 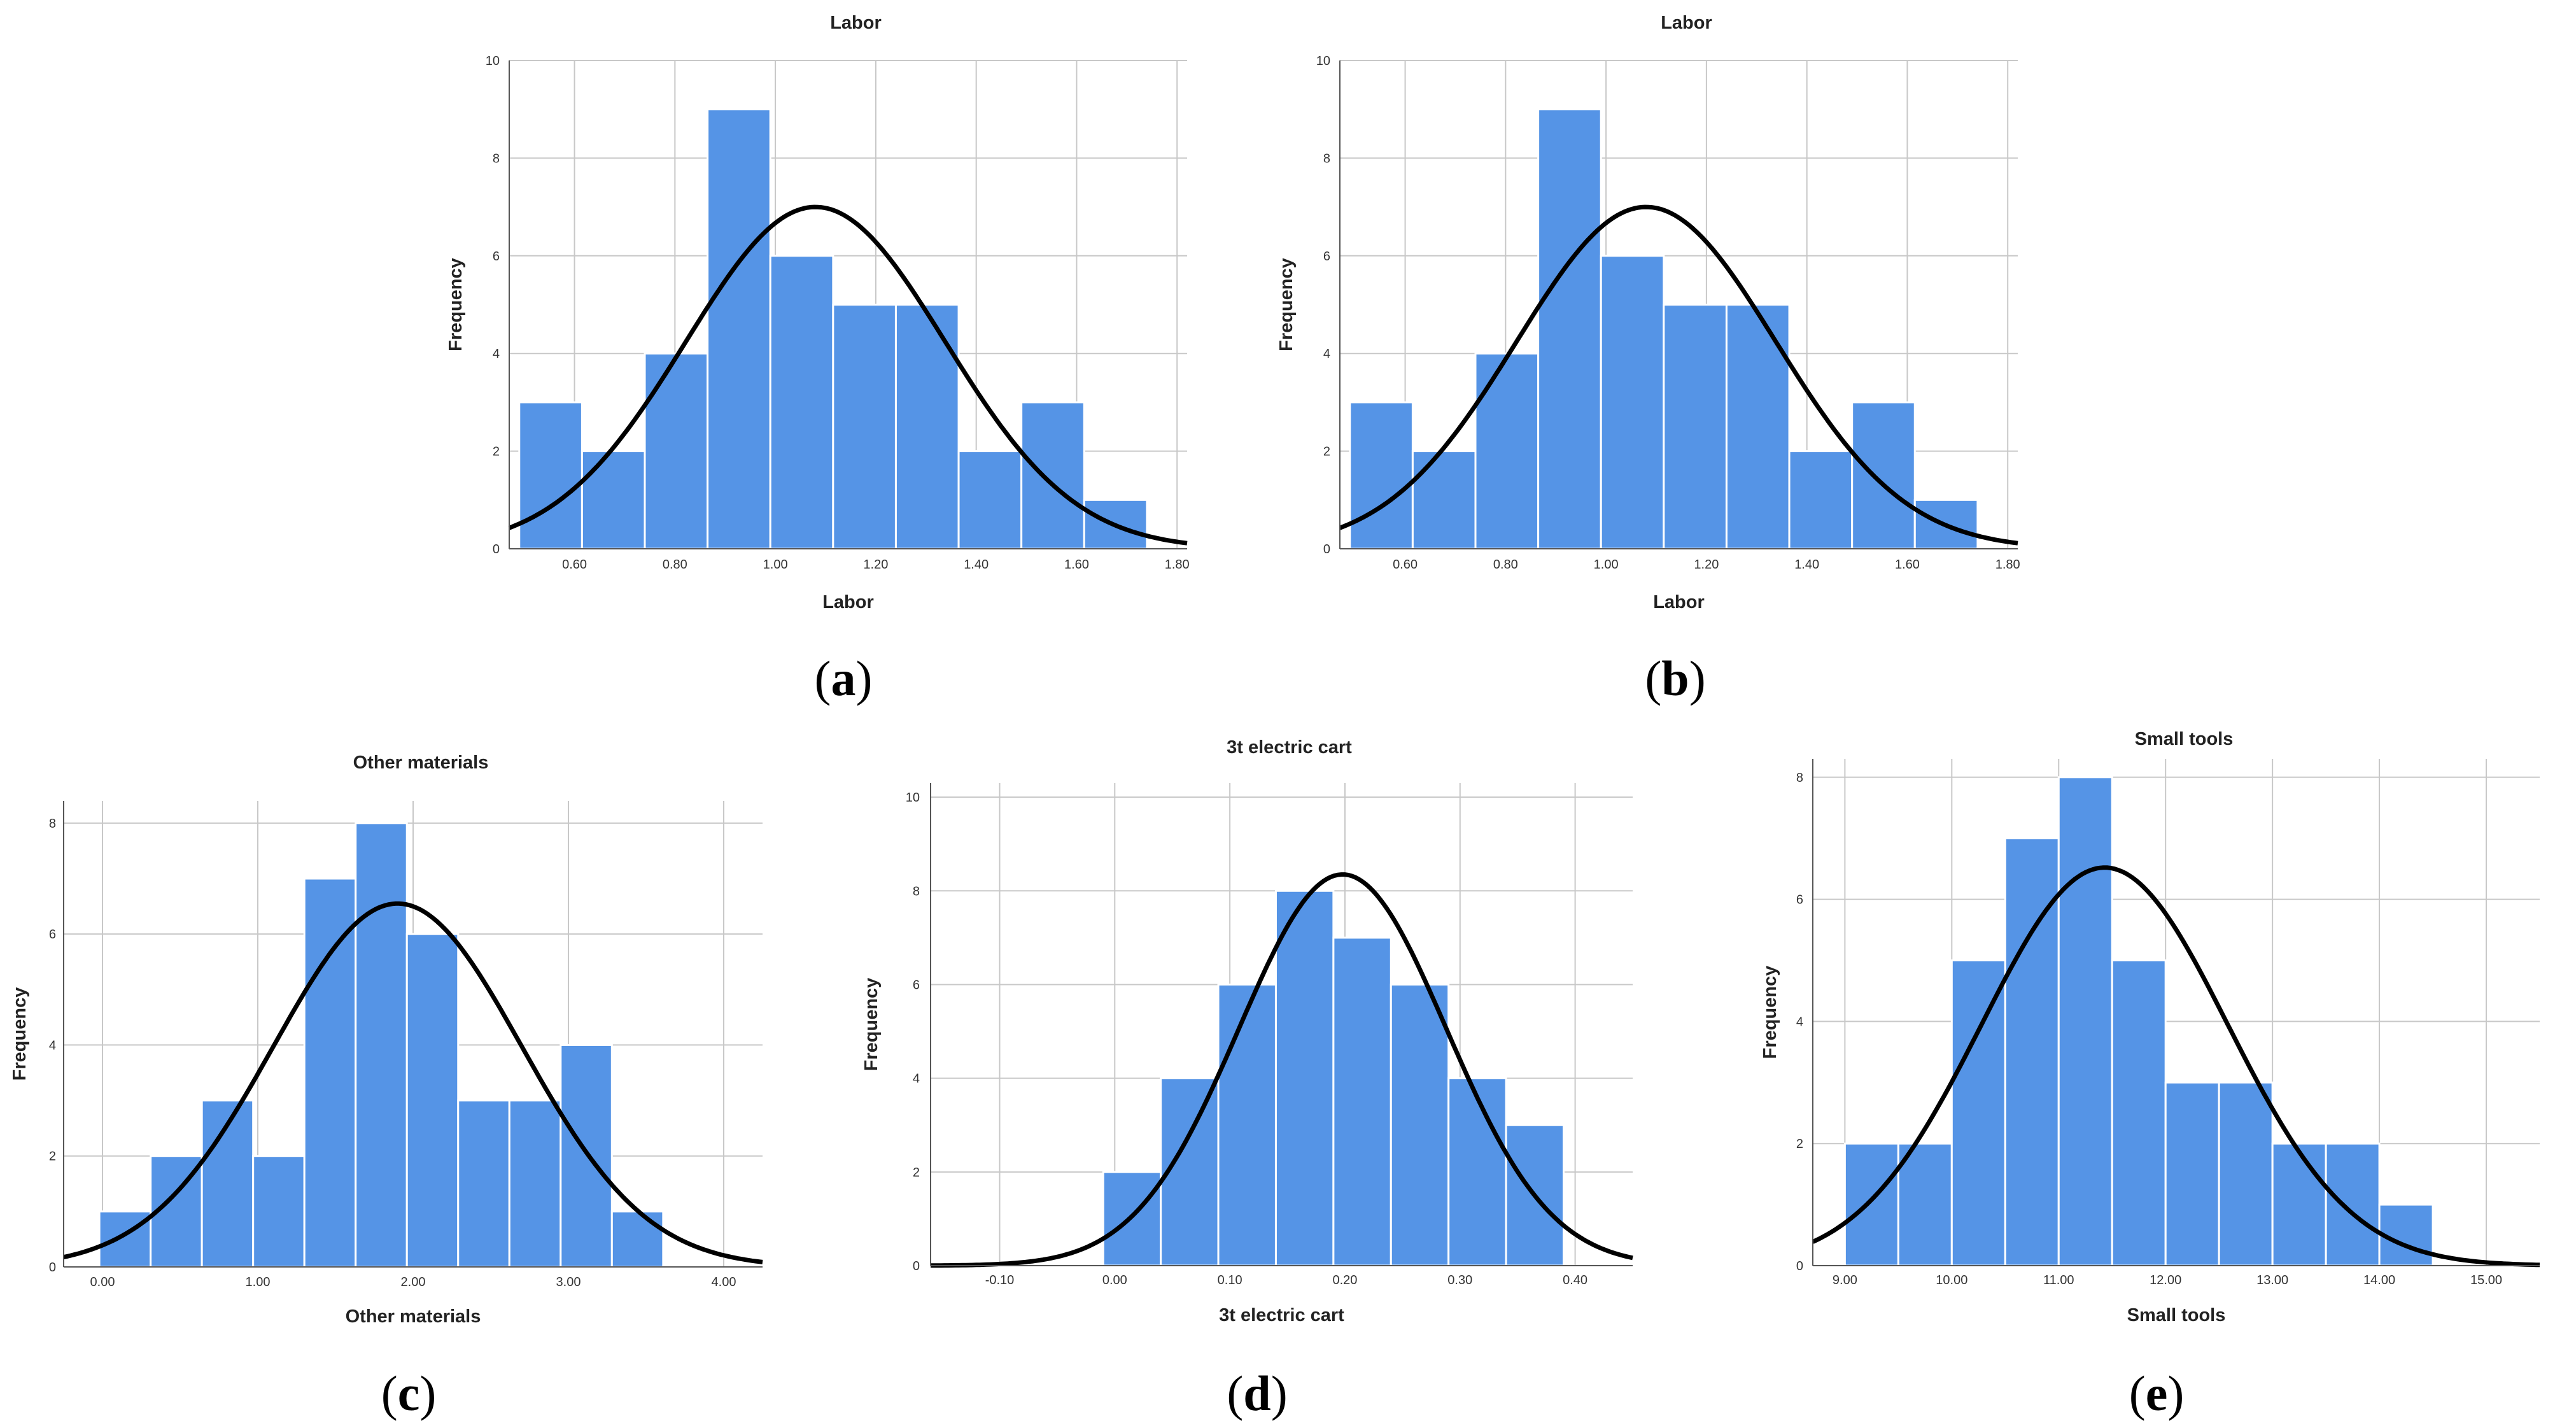 What do you see at coordinates (1460, 1280) in the screenshot?
I see `x-tick-label: 0.30` at bounding box center [1460, 1280].